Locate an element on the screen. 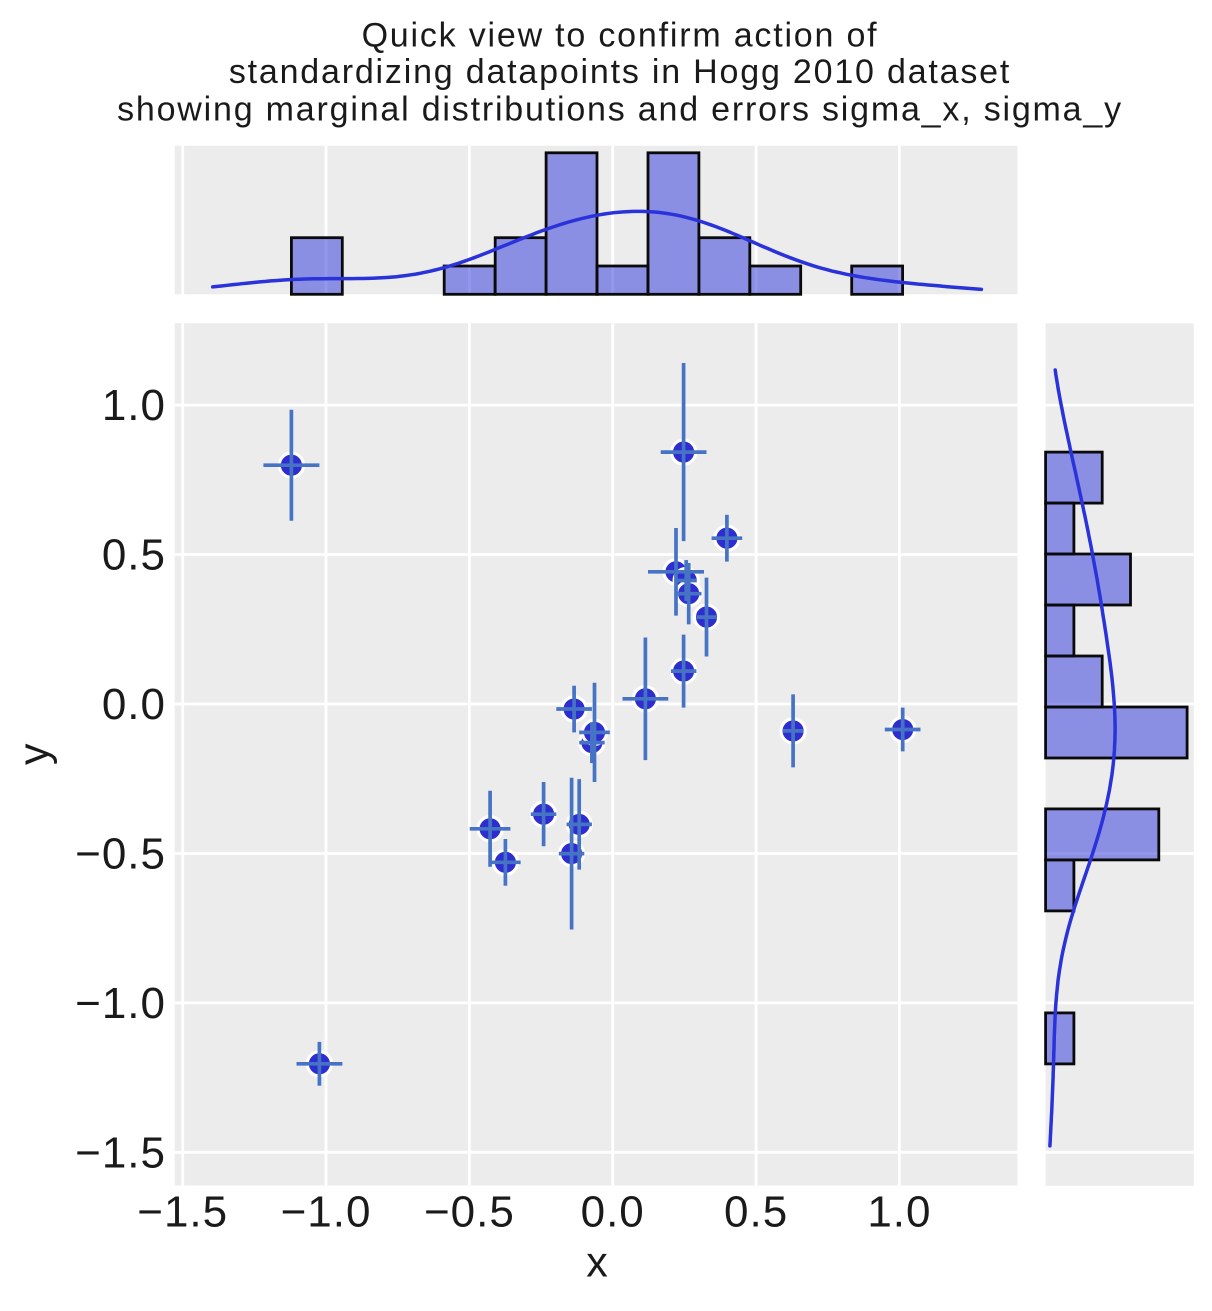 The height and width of the screenshot is (1311, 1212). svg-text: y is located at coordinates (34, 754).